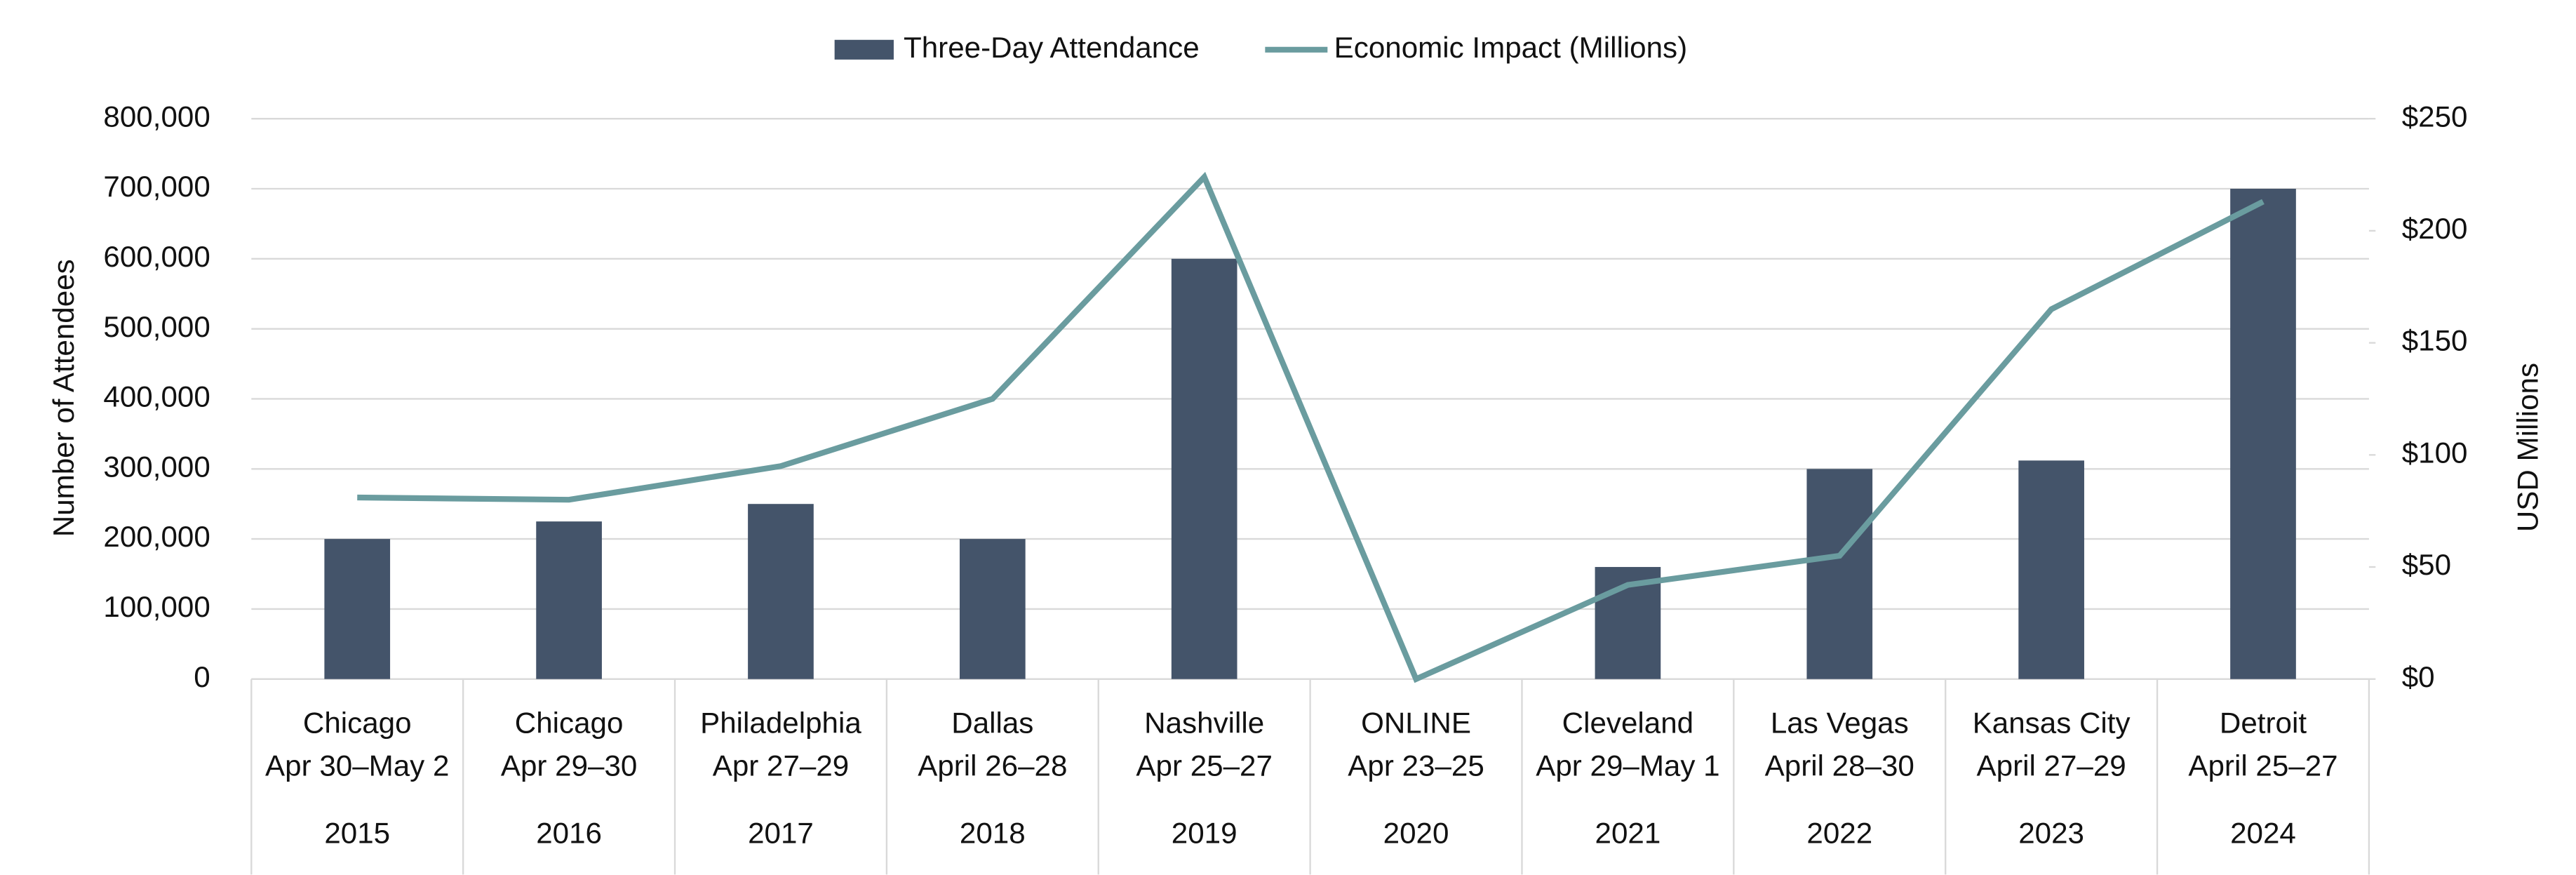  Describe the element at coordinates (63, 398) in the screenshot. I see `y-axis-title: Number of Attendees` at that location.